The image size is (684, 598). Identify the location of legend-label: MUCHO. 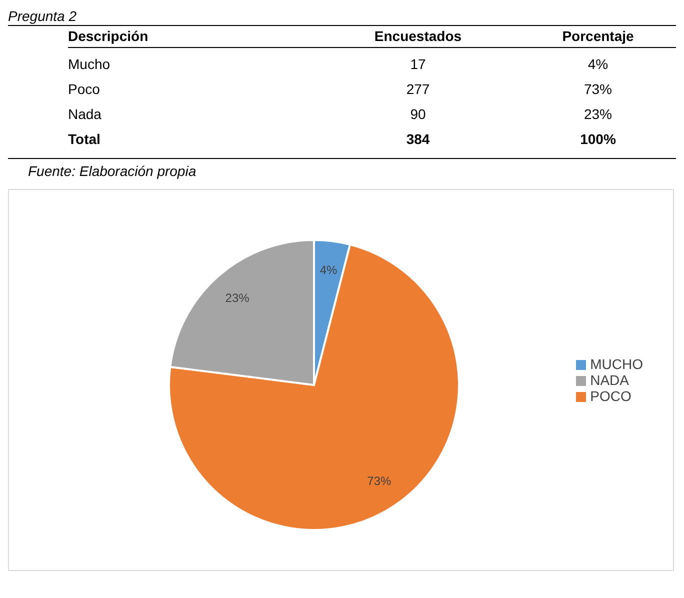
(616, 364).